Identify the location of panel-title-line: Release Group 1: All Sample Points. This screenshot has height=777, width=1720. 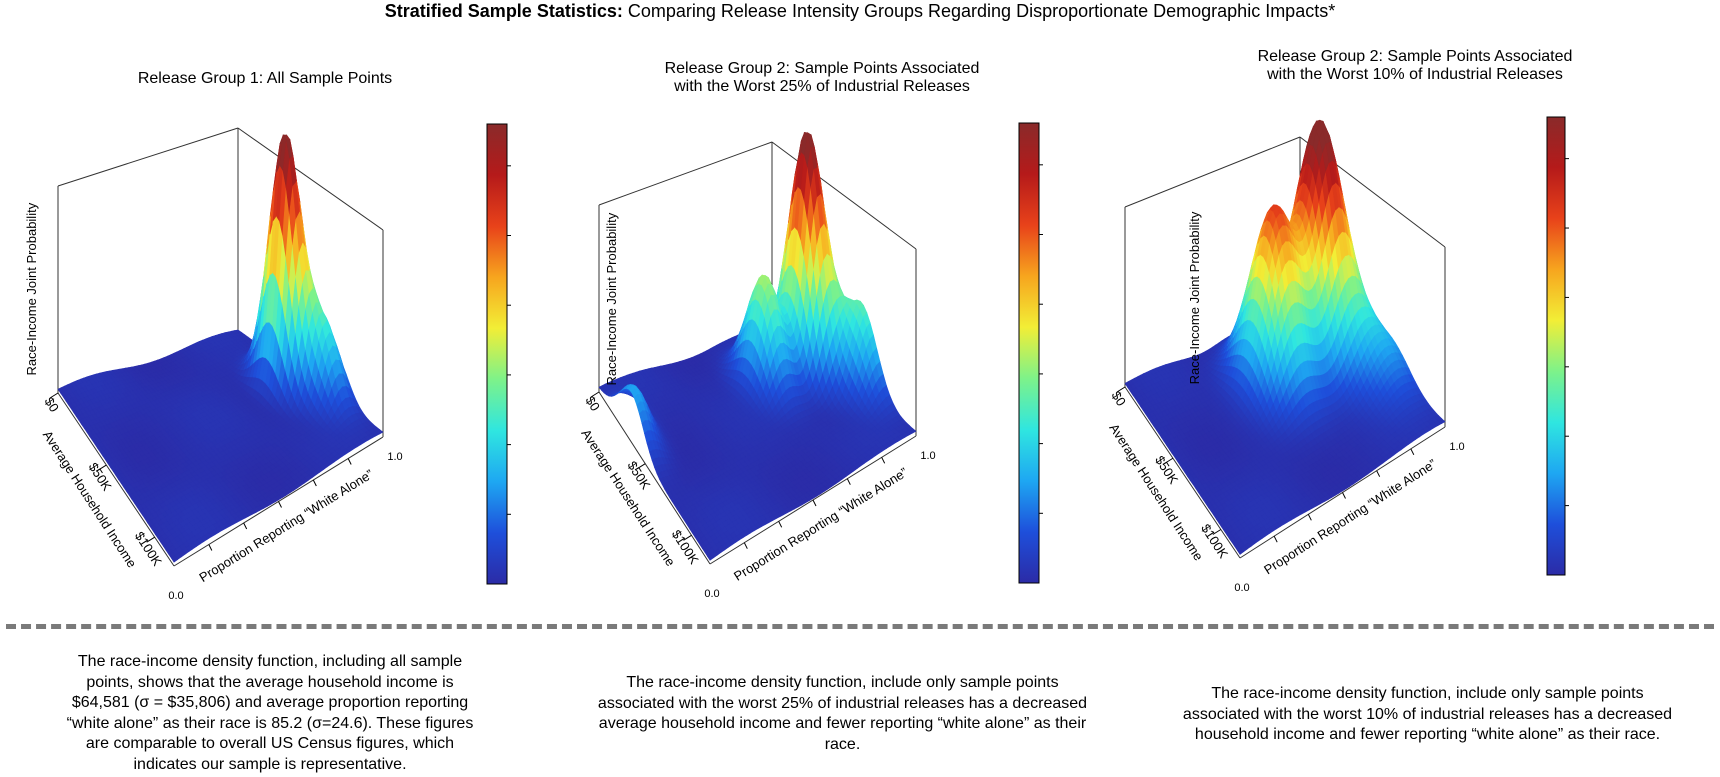
(265, 78).